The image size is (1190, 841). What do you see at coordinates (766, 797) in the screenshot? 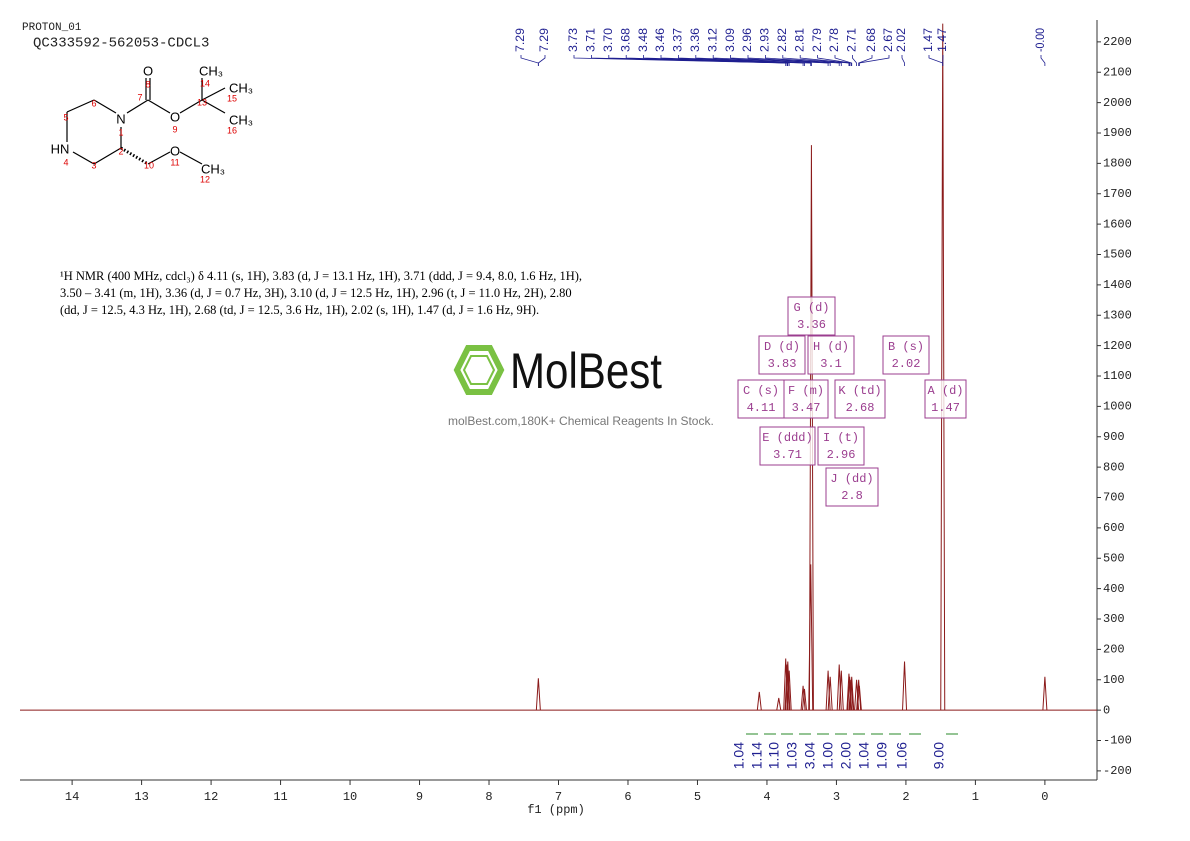
I see `x-tick-label: 4` at bounding box center [766, 797].